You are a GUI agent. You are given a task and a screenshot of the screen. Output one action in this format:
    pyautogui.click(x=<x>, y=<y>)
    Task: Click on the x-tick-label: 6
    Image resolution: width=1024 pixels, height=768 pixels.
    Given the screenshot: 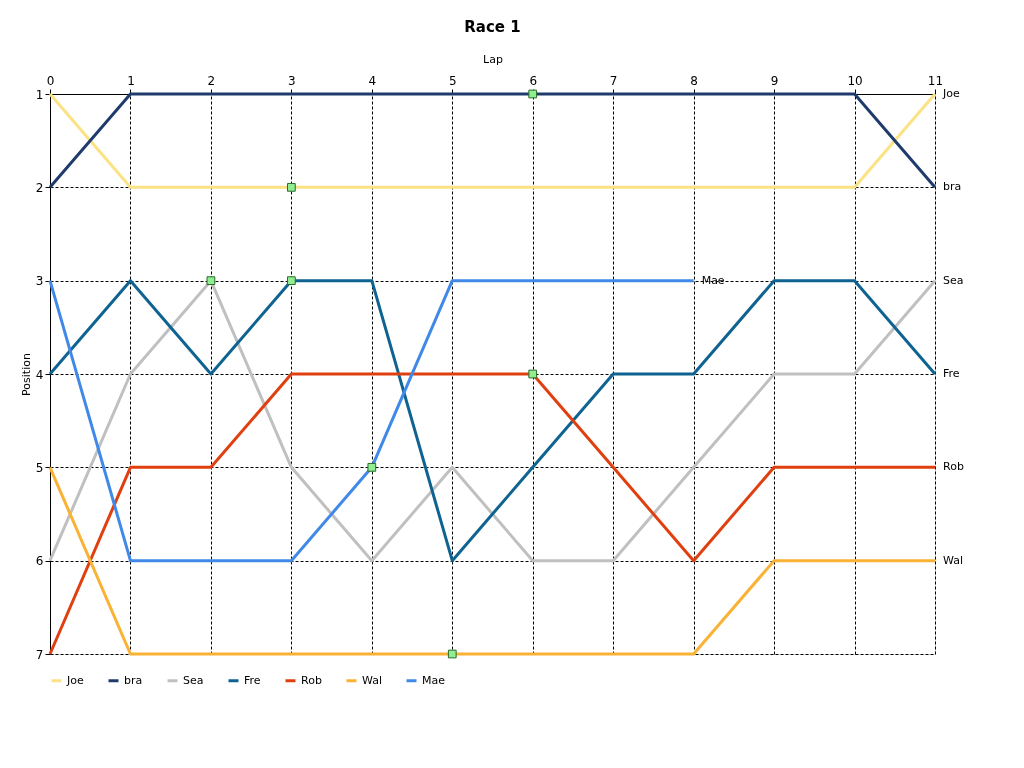 What is the action you would take?
    pyautogui.click(x=533, y=80)
    